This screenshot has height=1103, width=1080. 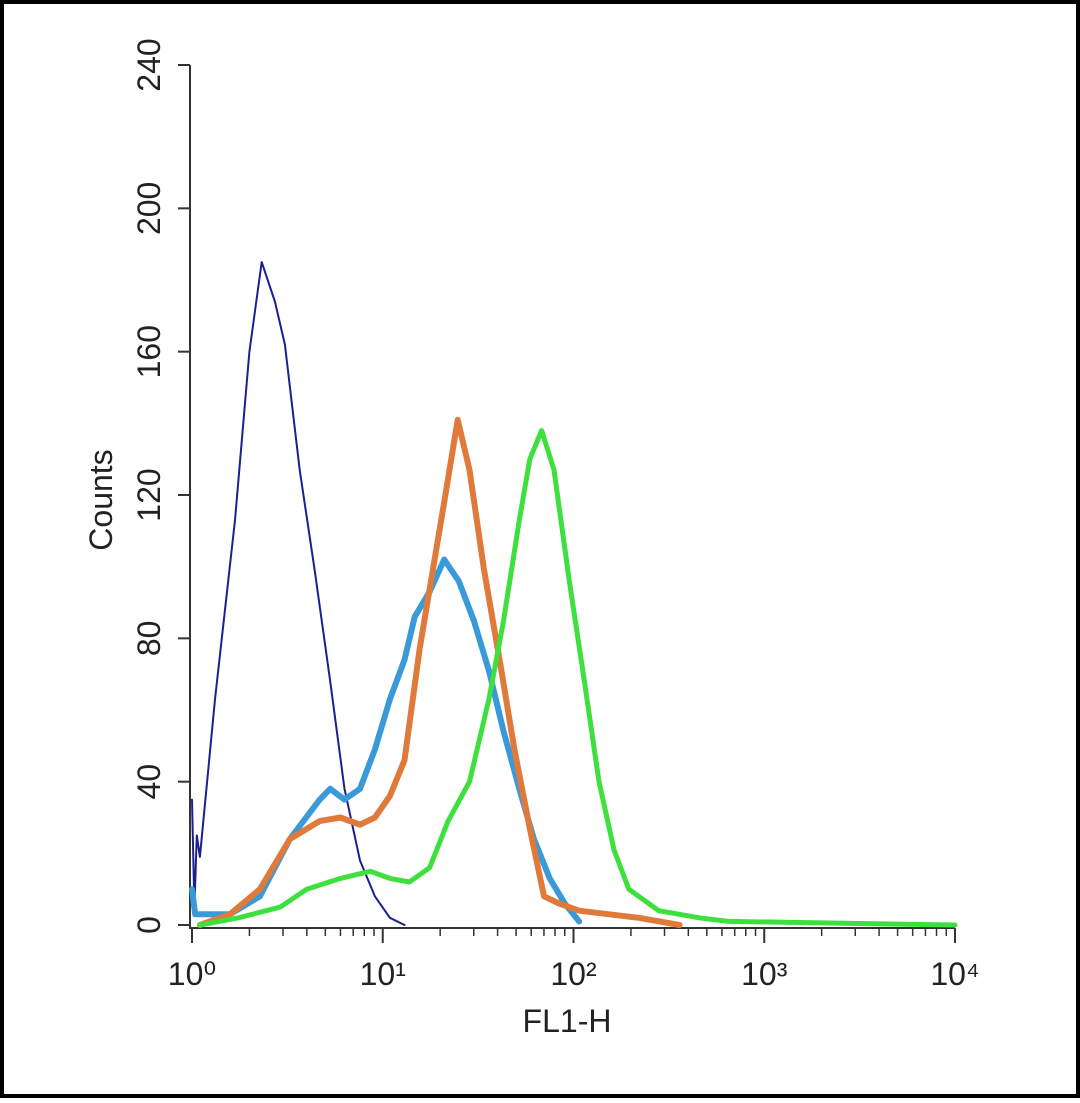 What do you see at coordinates (149, 782) in the screenshot?
I see `y-tick-label: 40` at bounding box center [149, 782].